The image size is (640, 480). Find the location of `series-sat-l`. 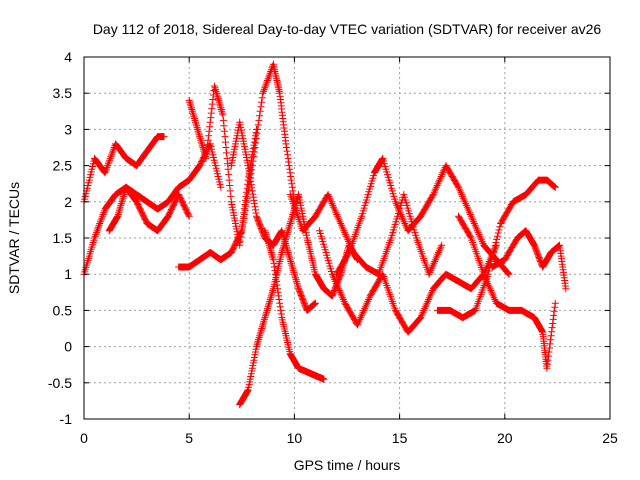

series-sat-l is located at coordinates (496, 249).